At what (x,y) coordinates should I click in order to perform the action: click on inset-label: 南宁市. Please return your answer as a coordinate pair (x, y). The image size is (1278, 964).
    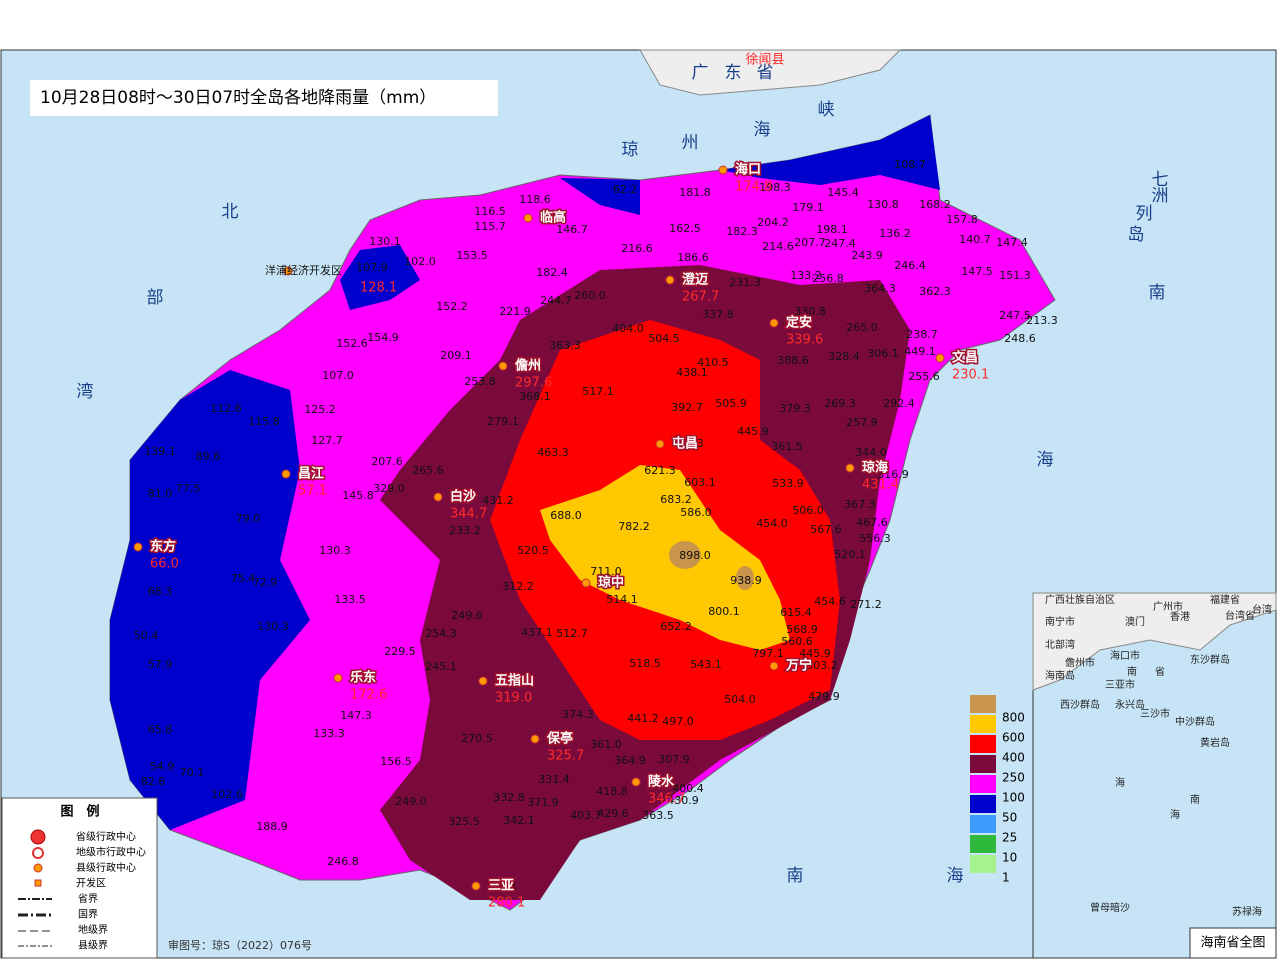
    Looking at the image, I should click on (1060, 621).